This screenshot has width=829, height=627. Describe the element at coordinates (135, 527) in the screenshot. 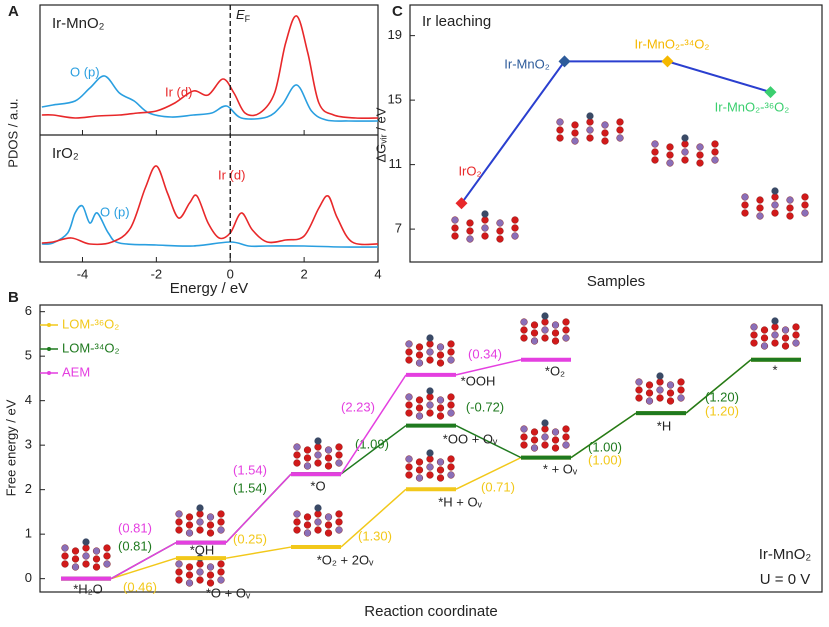

I see `step-label: (0.81)` at that location.